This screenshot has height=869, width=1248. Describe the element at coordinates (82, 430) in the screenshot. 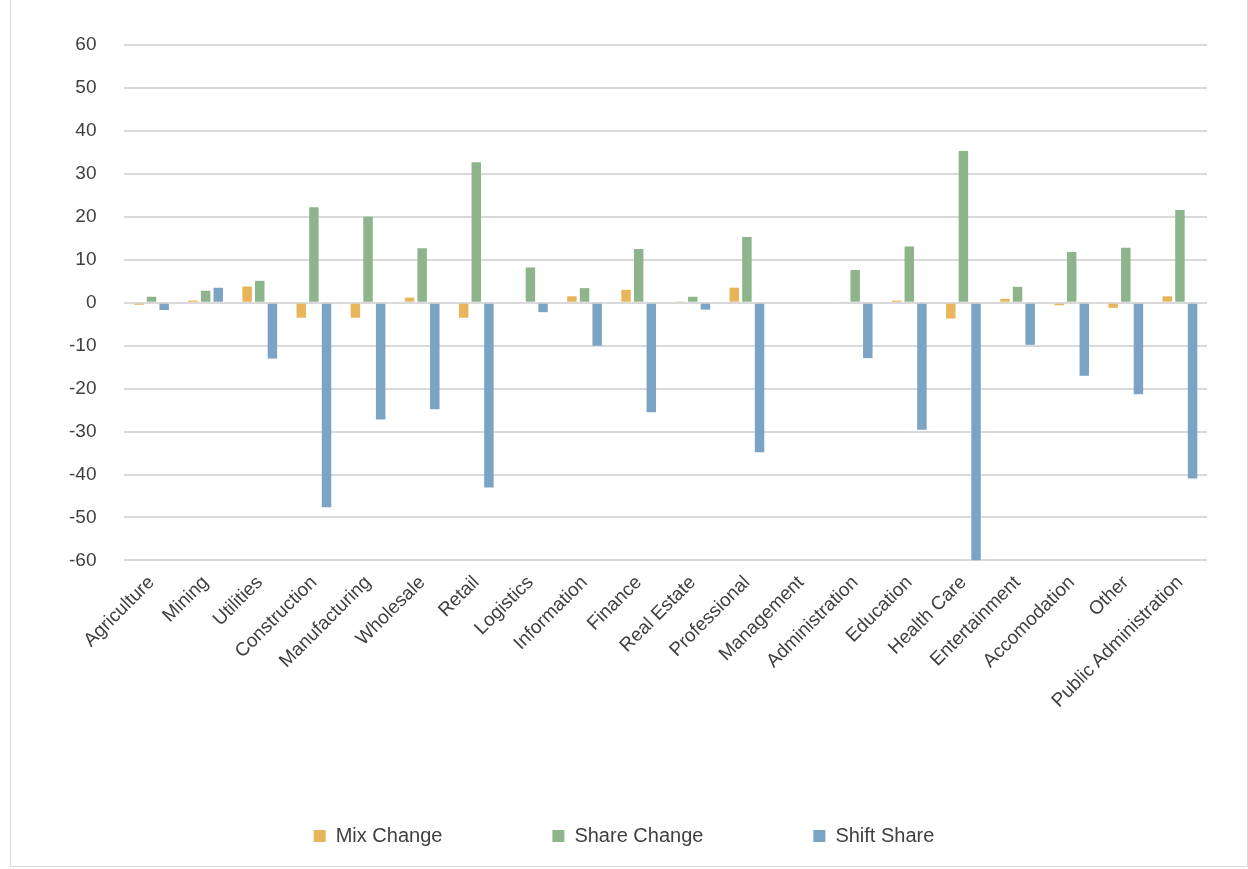

I see `y-tick-label: -30` at that location.